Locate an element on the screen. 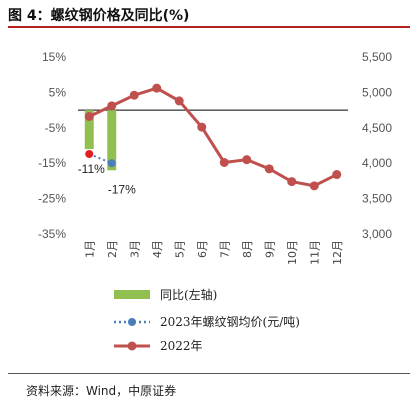 The image size is (418, 408). left-tick-label: -5% is located at coordinates (56, 128).